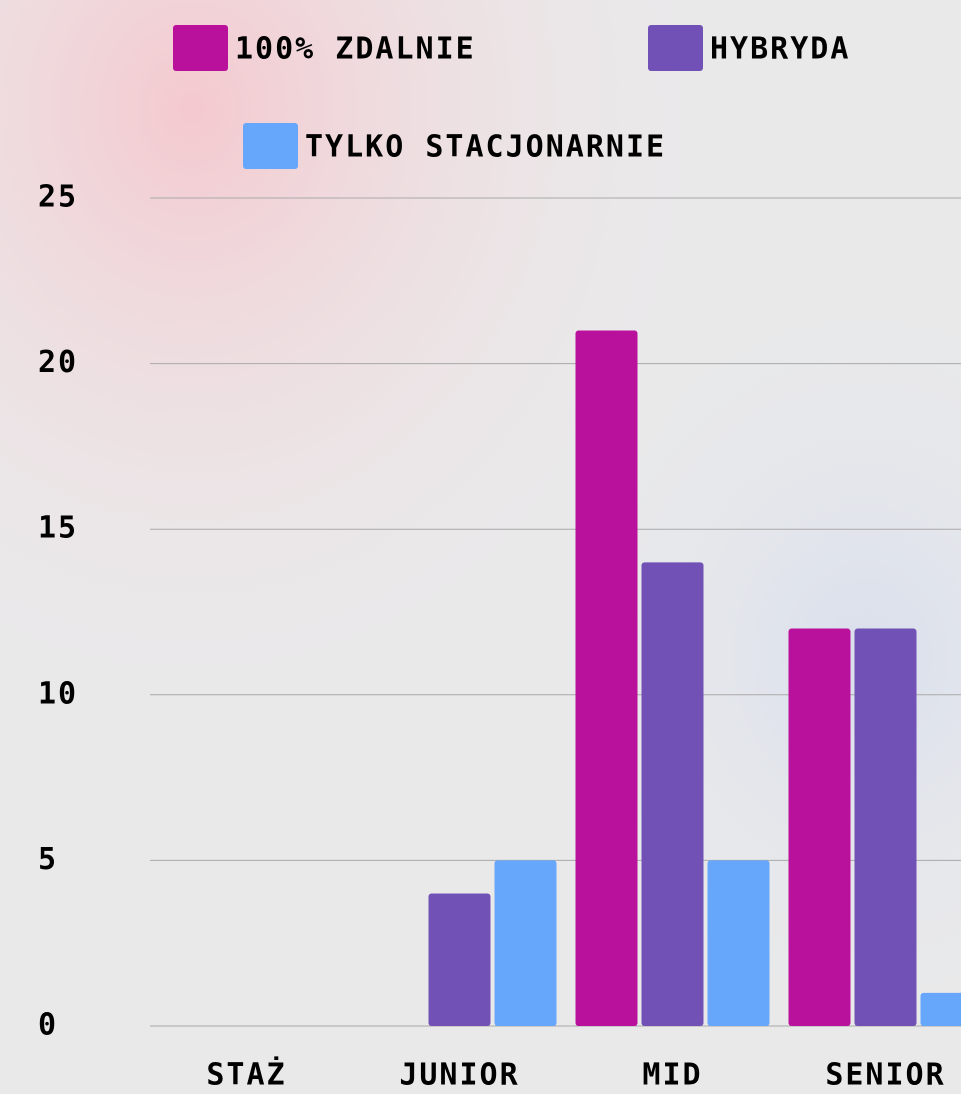 This screenshot has height=1094, width=961. Describe the element at coordinates (58, 197) in the screenshot. I see `y-tick-label: 25` at that location.